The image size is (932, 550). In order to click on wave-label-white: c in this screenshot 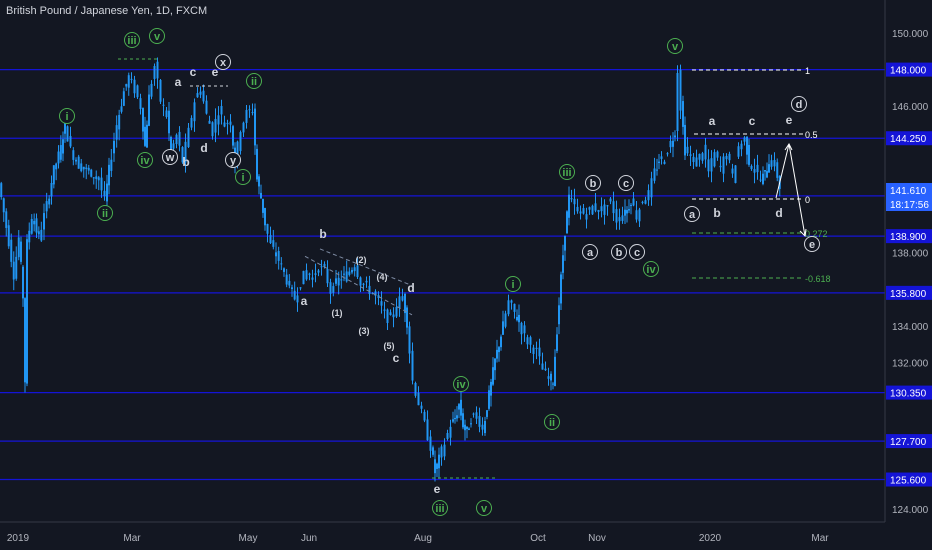, I will do `click(626, 184)`.